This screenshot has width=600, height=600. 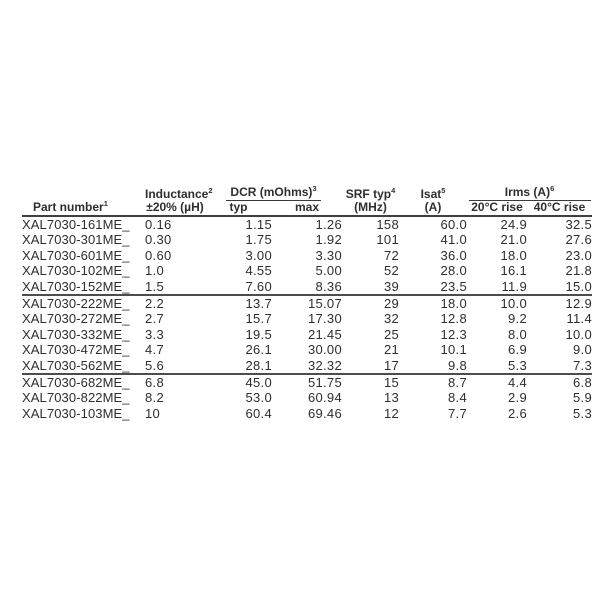 I want to click on irms-20c-cell: 2.9, so click(x=517, y=398).